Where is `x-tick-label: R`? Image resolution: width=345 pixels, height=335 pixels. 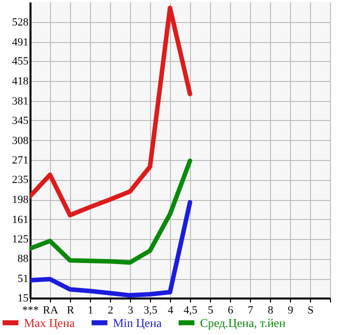
x-tick-label: R is located at coordinates (70, 310).